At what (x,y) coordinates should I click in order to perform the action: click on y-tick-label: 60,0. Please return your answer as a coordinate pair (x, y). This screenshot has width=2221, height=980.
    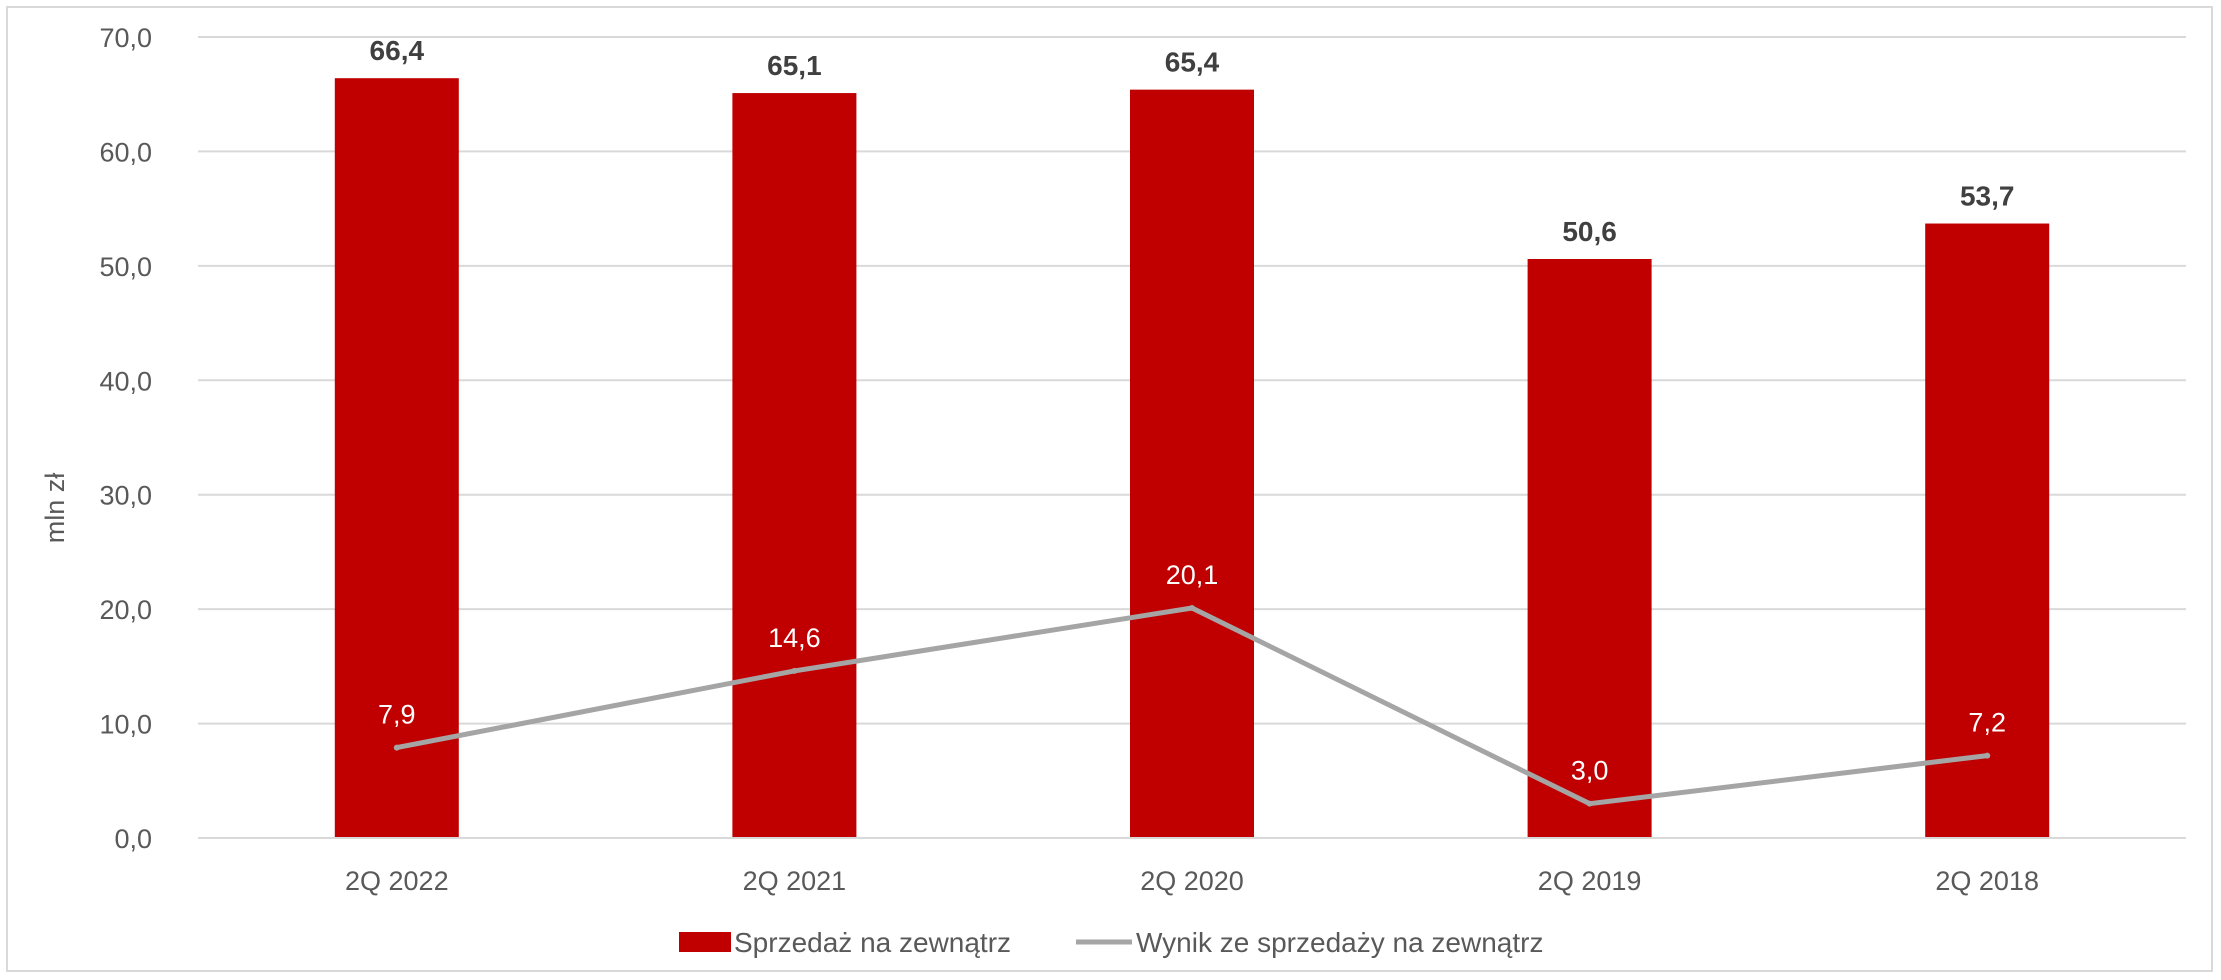
    Looking at the image, I should click on (125, 152).